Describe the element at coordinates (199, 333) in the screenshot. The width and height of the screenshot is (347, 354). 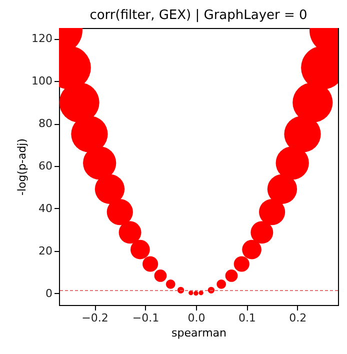
I see `x-axis-title: spearman` at that location.